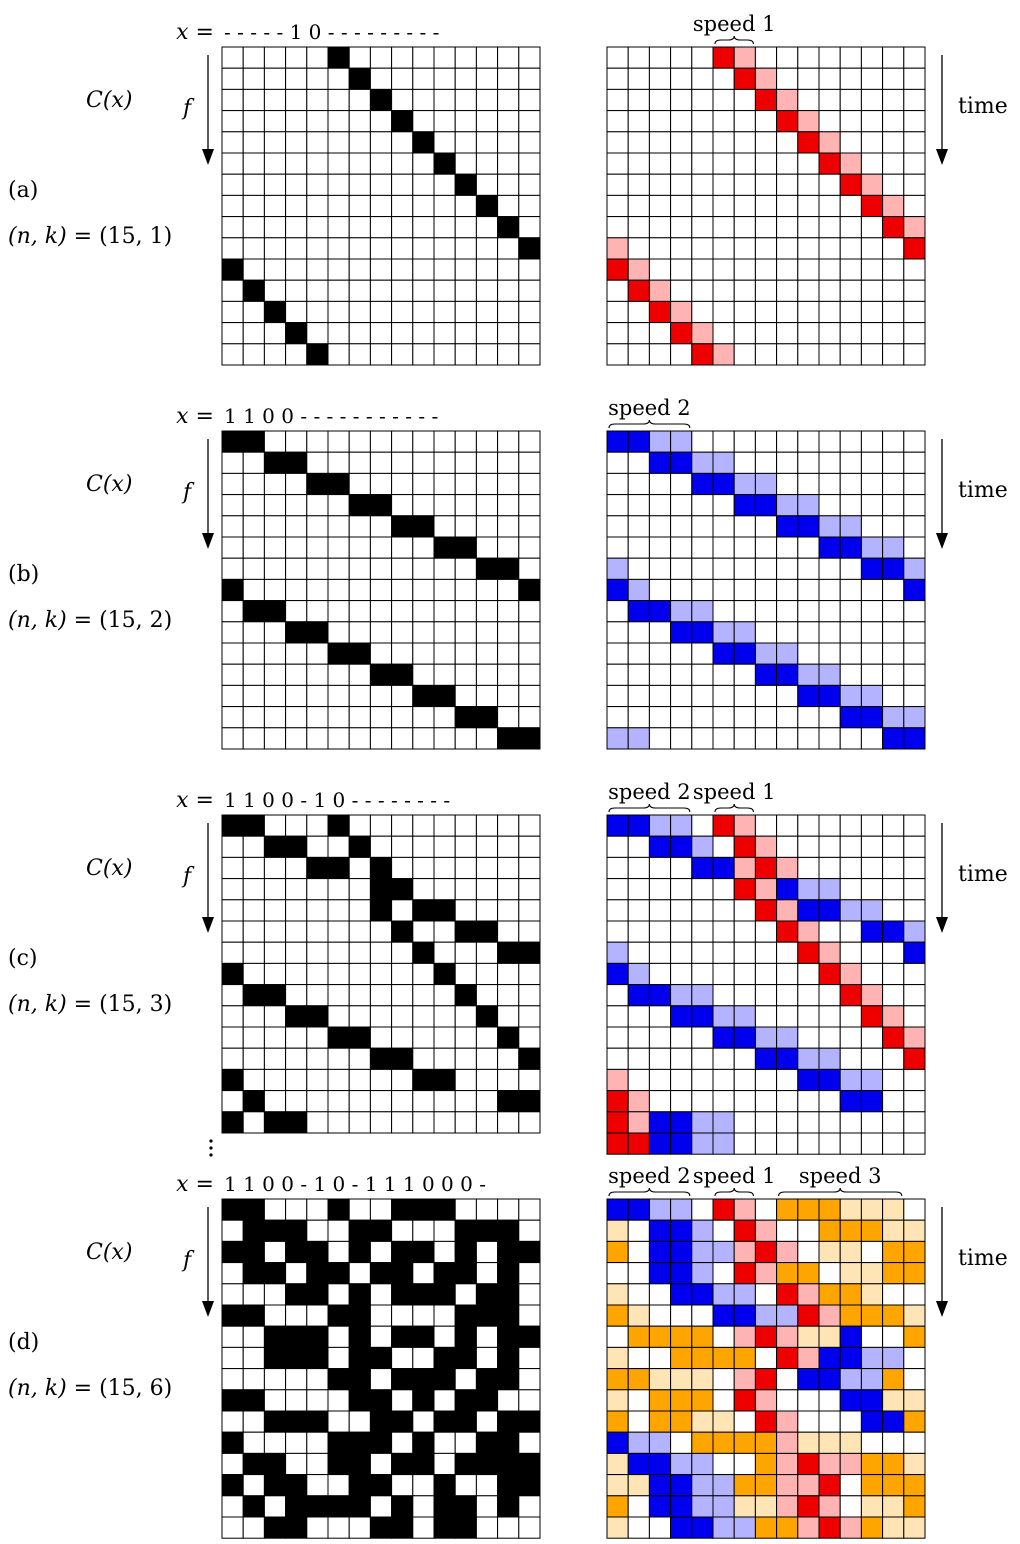 This screenshot has height=1544, width=1020. What do you see at coordinates (23, 574) in the screenshot?
I see `panel-label: (b)` at bounding box center [23, 574].